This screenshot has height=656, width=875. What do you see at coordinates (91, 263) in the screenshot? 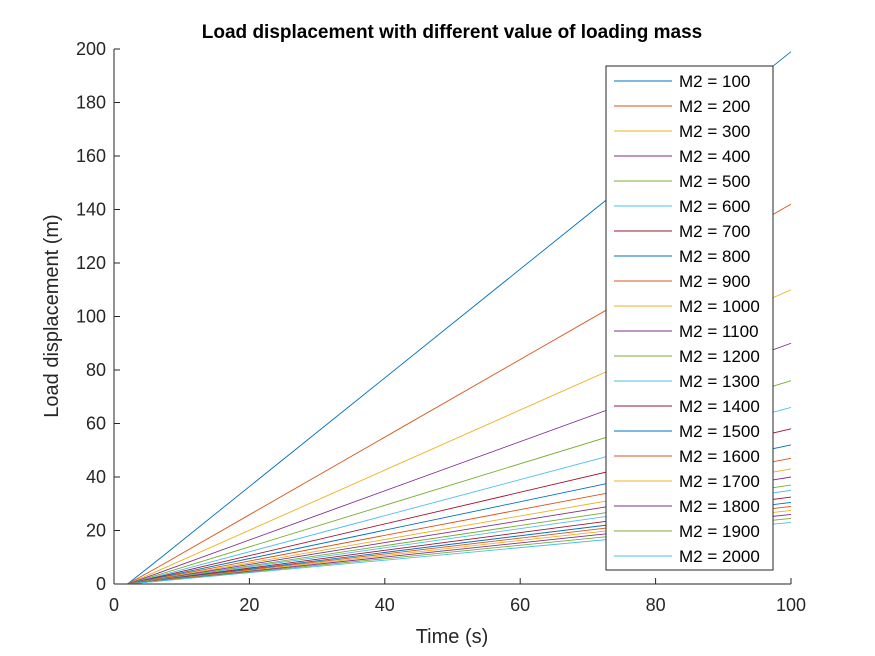
I see `y-tick-label: 120` at bounding box center [91, 263].